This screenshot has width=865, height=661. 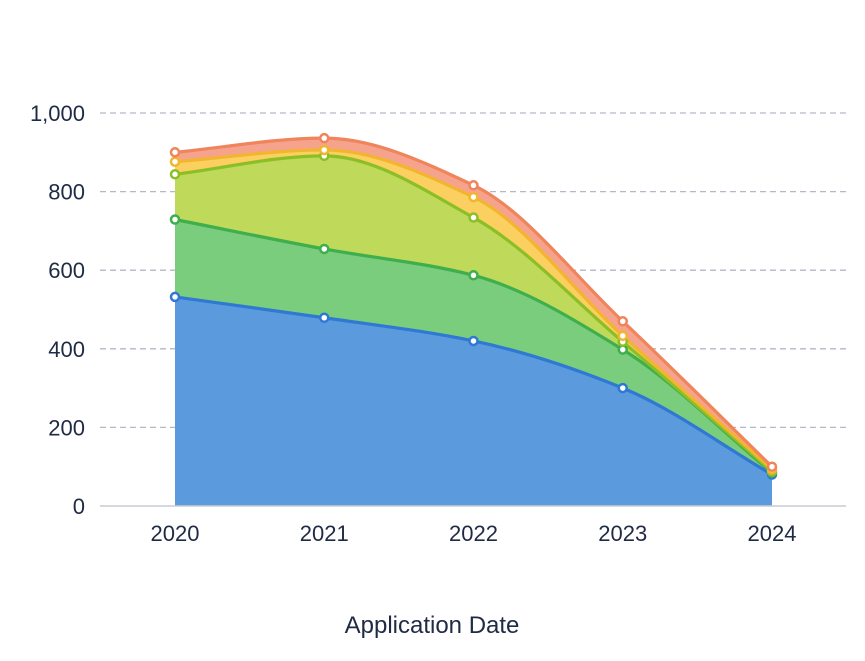 I want to click on x-axis-title: Application Date, so click(x=432, y=625).